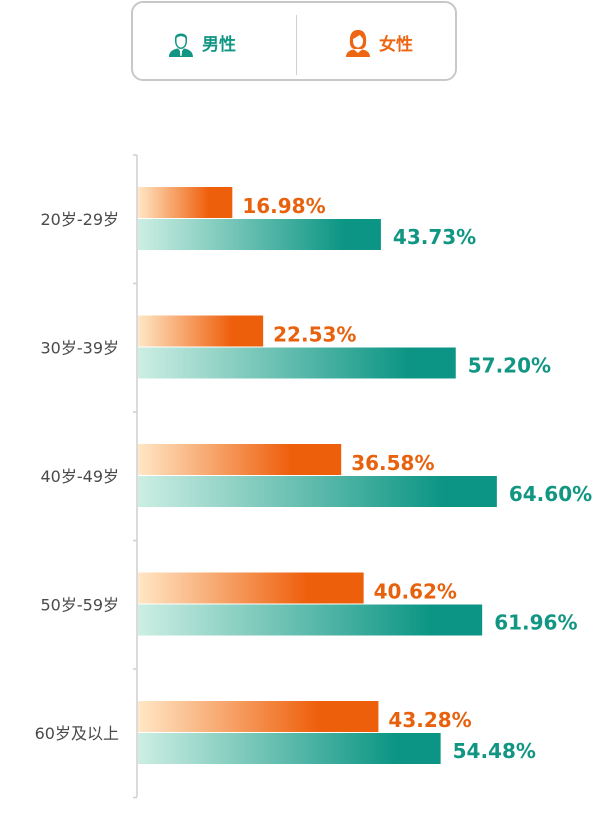  What do you see at coordinates (219, 44) in the screenshot?
I see `legend-male-label: 男性` at bounding box center [219, 44].